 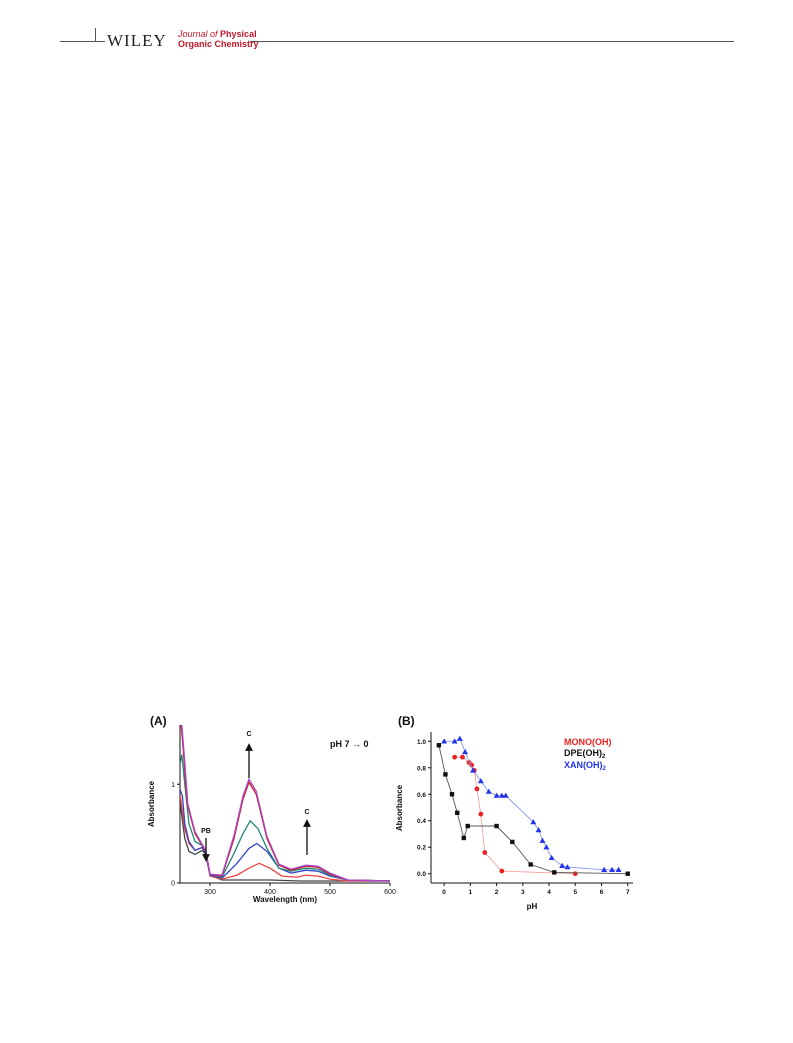 What do you see at coordinates (628, 892) in the screenshot?
I see `panel-b-x-tick-label: 7` at bounding box center [628, 892].